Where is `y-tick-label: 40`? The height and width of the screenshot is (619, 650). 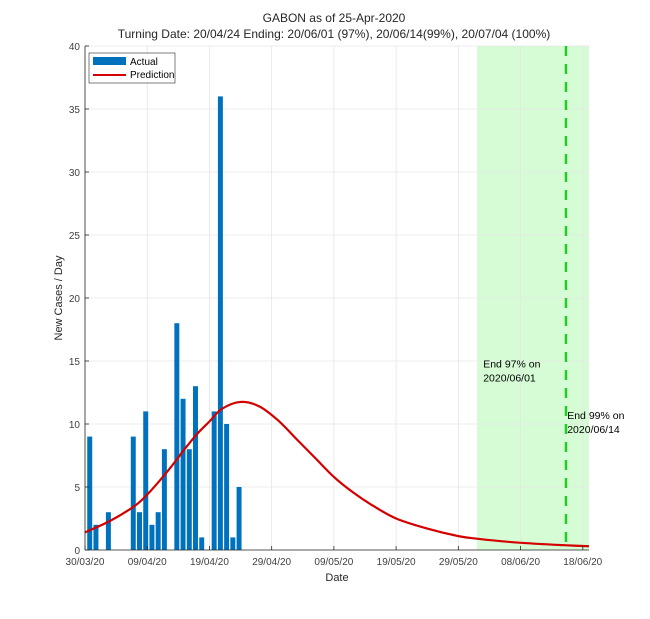 y-tick-label: 40 is located at coordinates (75, 47).